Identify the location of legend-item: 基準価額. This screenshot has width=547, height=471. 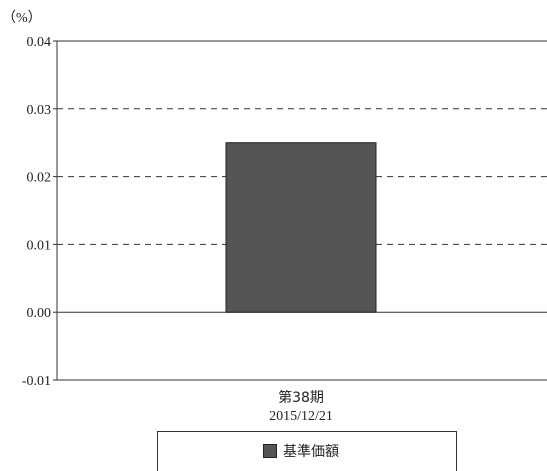
(301, 451).